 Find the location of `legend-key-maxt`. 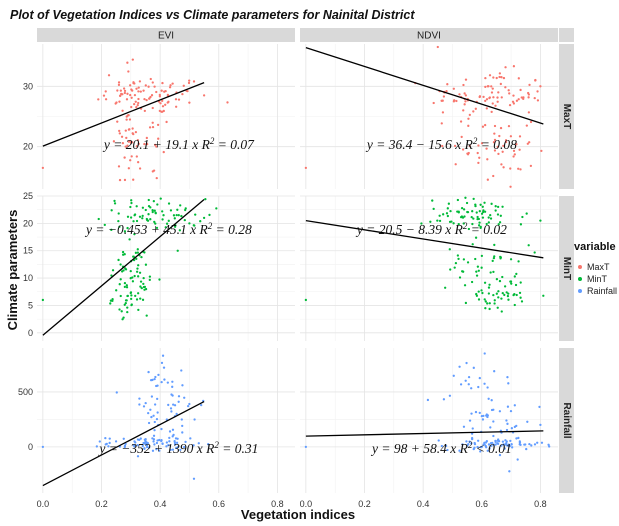

legend-key-maxt is located at coordinates (580, 267).